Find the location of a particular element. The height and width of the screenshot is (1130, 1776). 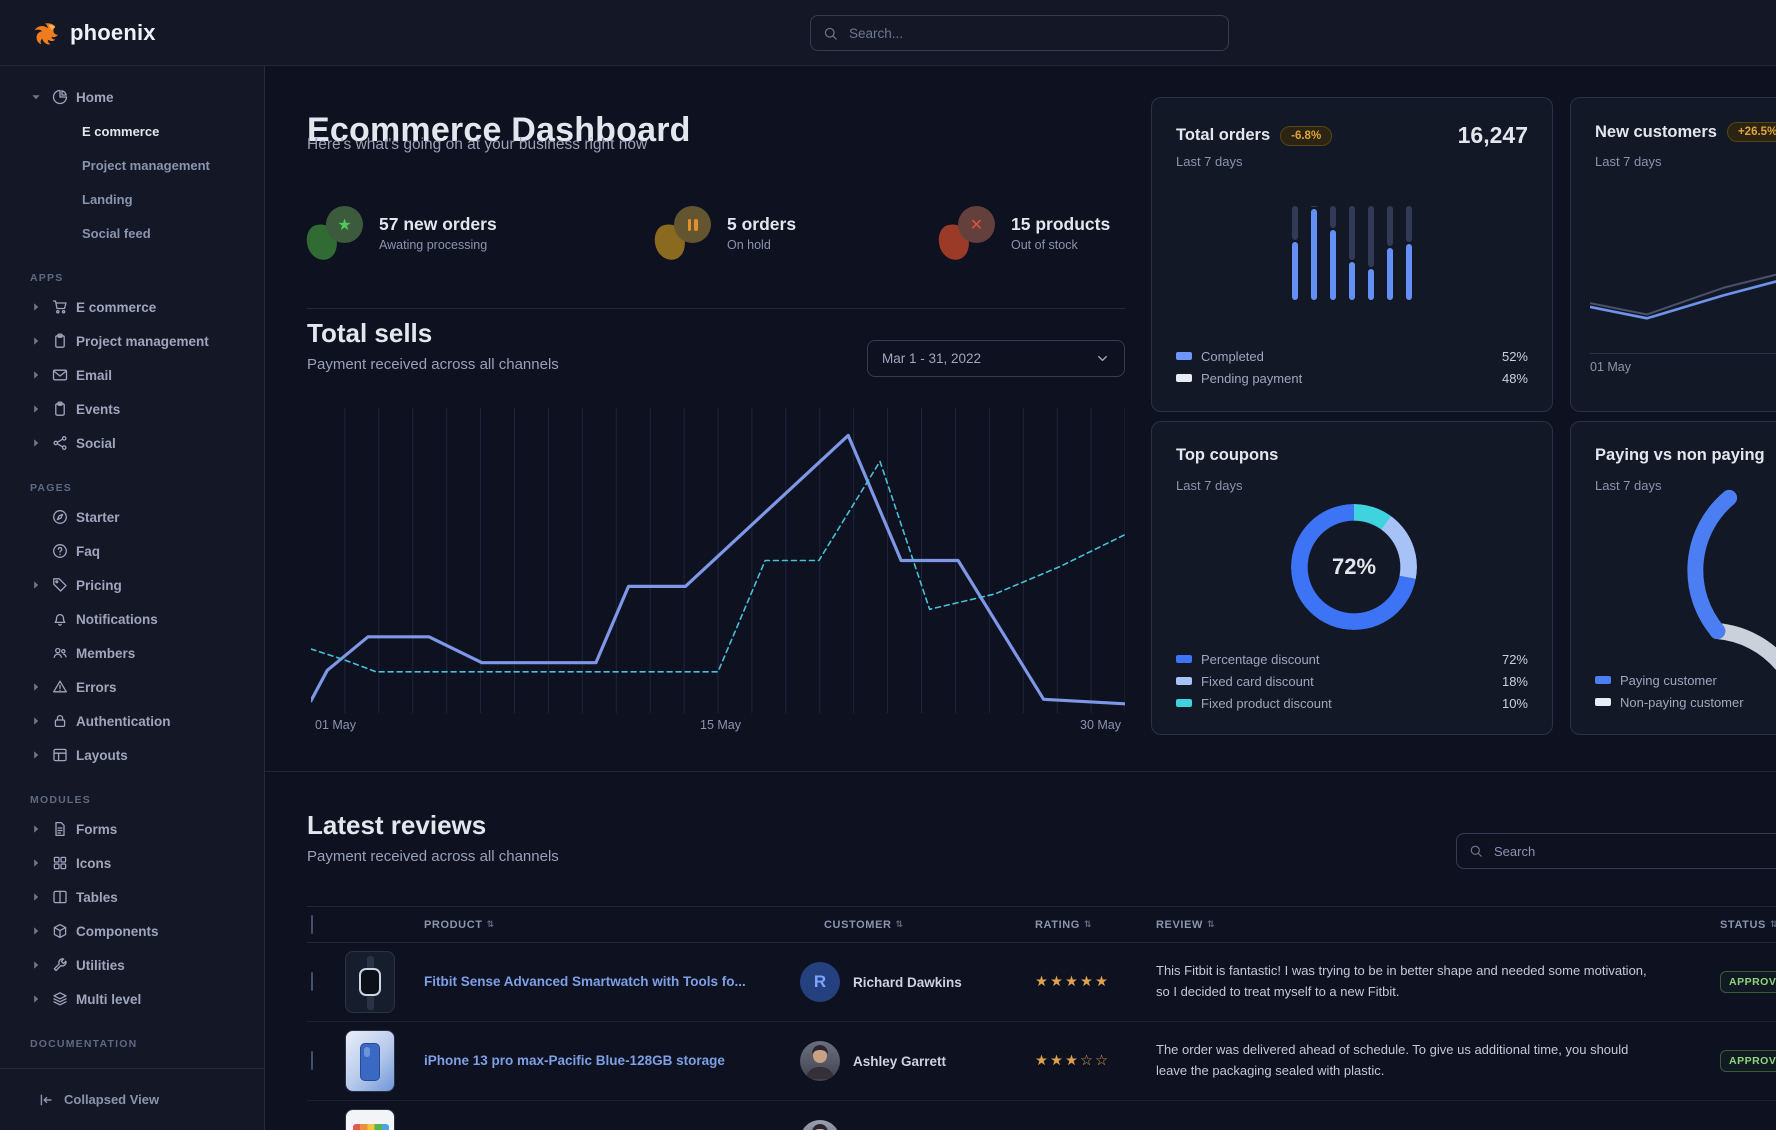

date-range-select: Mar 1 - 31, 2022 is located at coordinates (996, 358).